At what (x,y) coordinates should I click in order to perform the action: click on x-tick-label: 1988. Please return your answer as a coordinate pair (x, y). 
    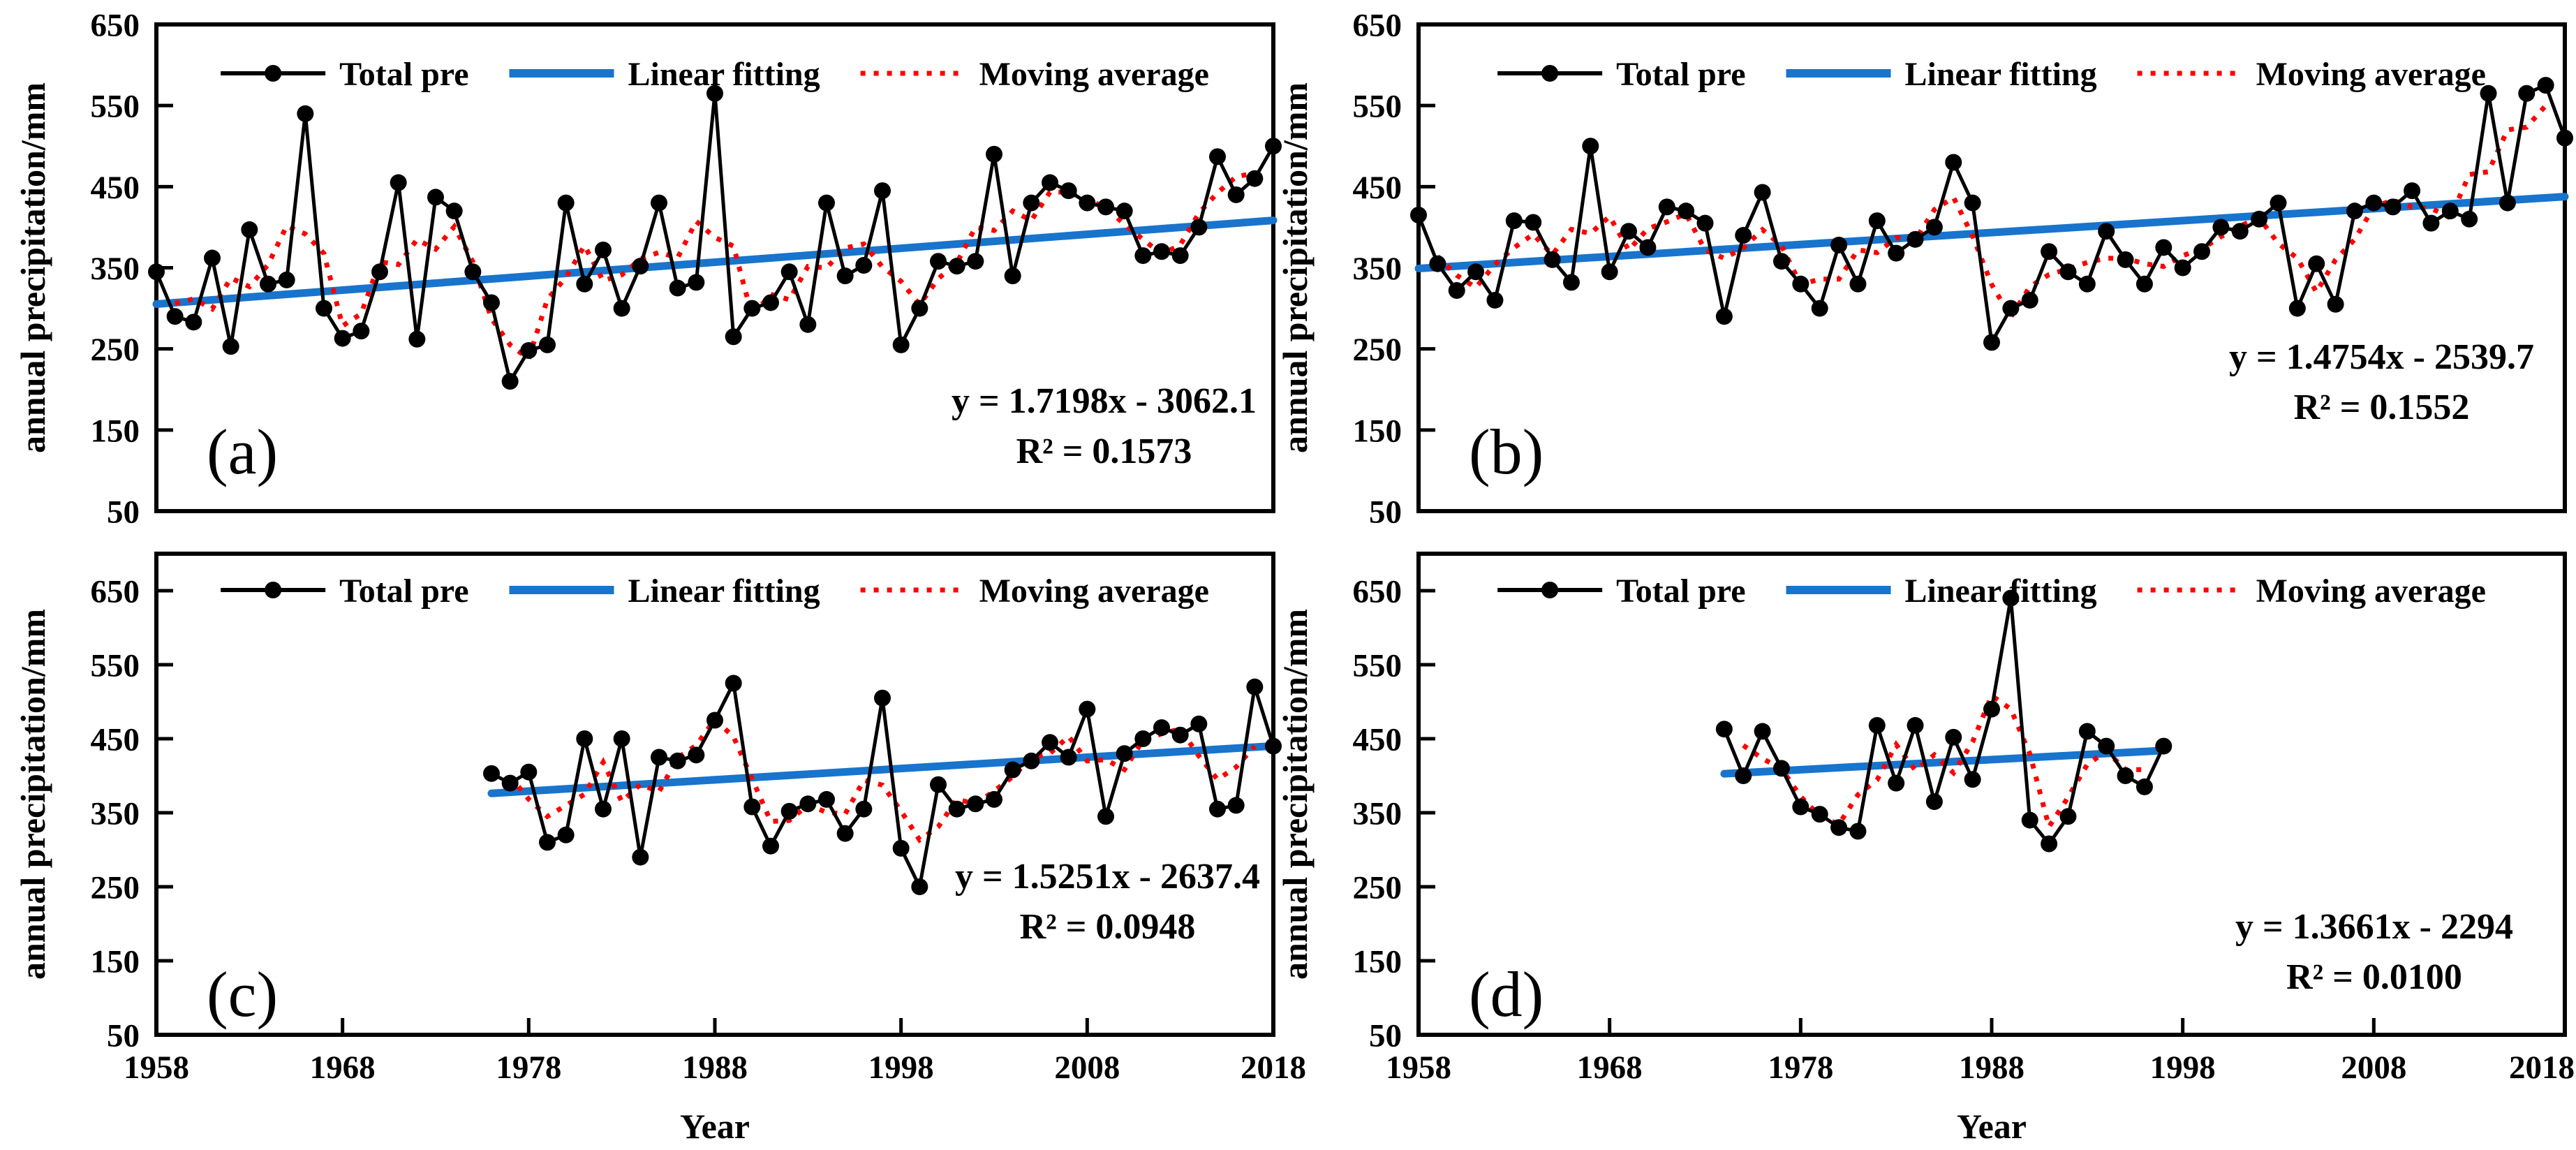
    Looking at the image, I should click on (715, 1067).